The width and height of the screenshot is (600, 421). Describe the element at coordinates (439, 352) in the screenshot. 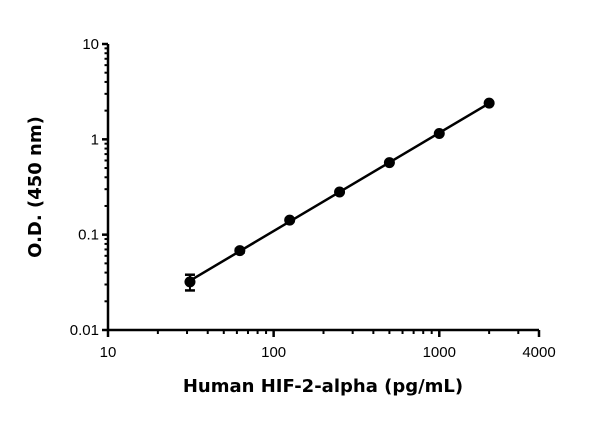

I see `x-tick-label: 1000` at that location.